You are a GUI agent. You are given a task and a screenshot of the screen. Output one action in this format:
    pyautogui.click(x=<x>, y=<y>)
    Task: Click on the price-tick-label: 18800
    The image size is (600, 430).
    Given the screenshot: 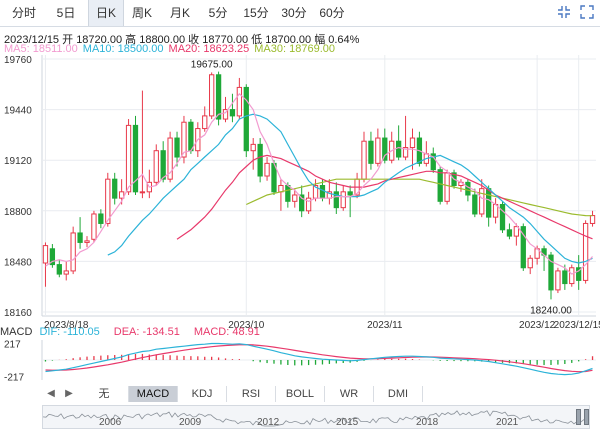 What is the action you would take?
    pyautogui.click(x=18, y=212)
    